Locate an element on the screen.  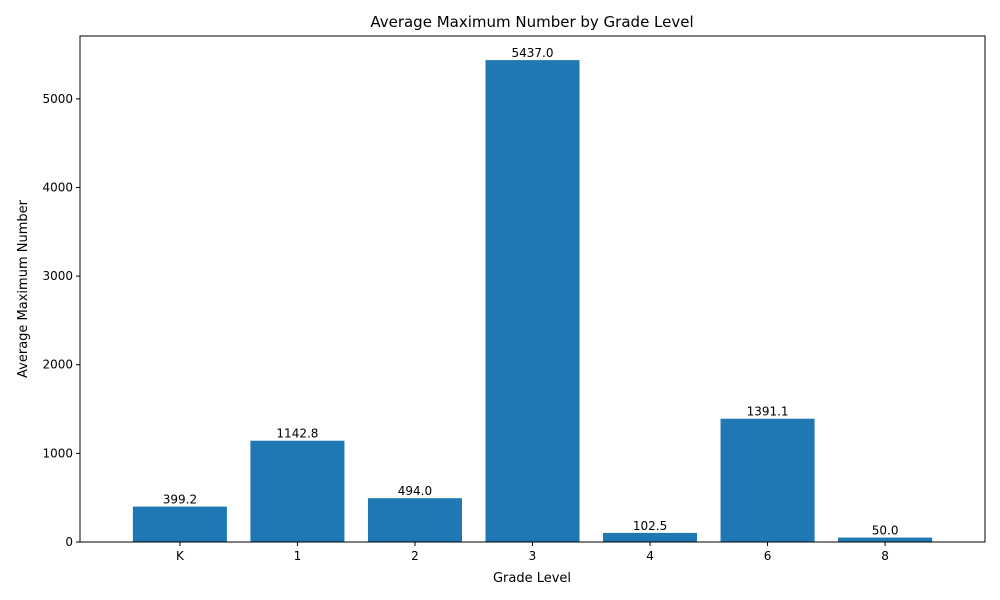
y-tick-label-5000: 5000 is located at coordinates (57, 99).